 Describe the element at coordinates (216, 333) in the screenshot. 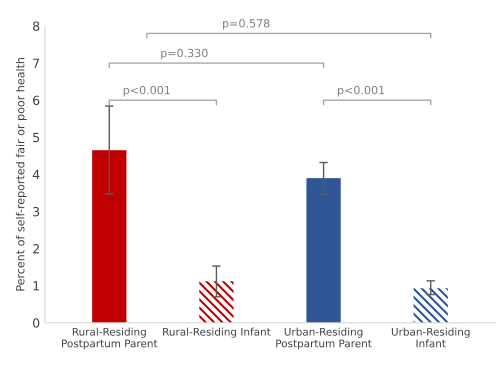

I see `x-tick-label: Rural-Residing Infant` at that location.